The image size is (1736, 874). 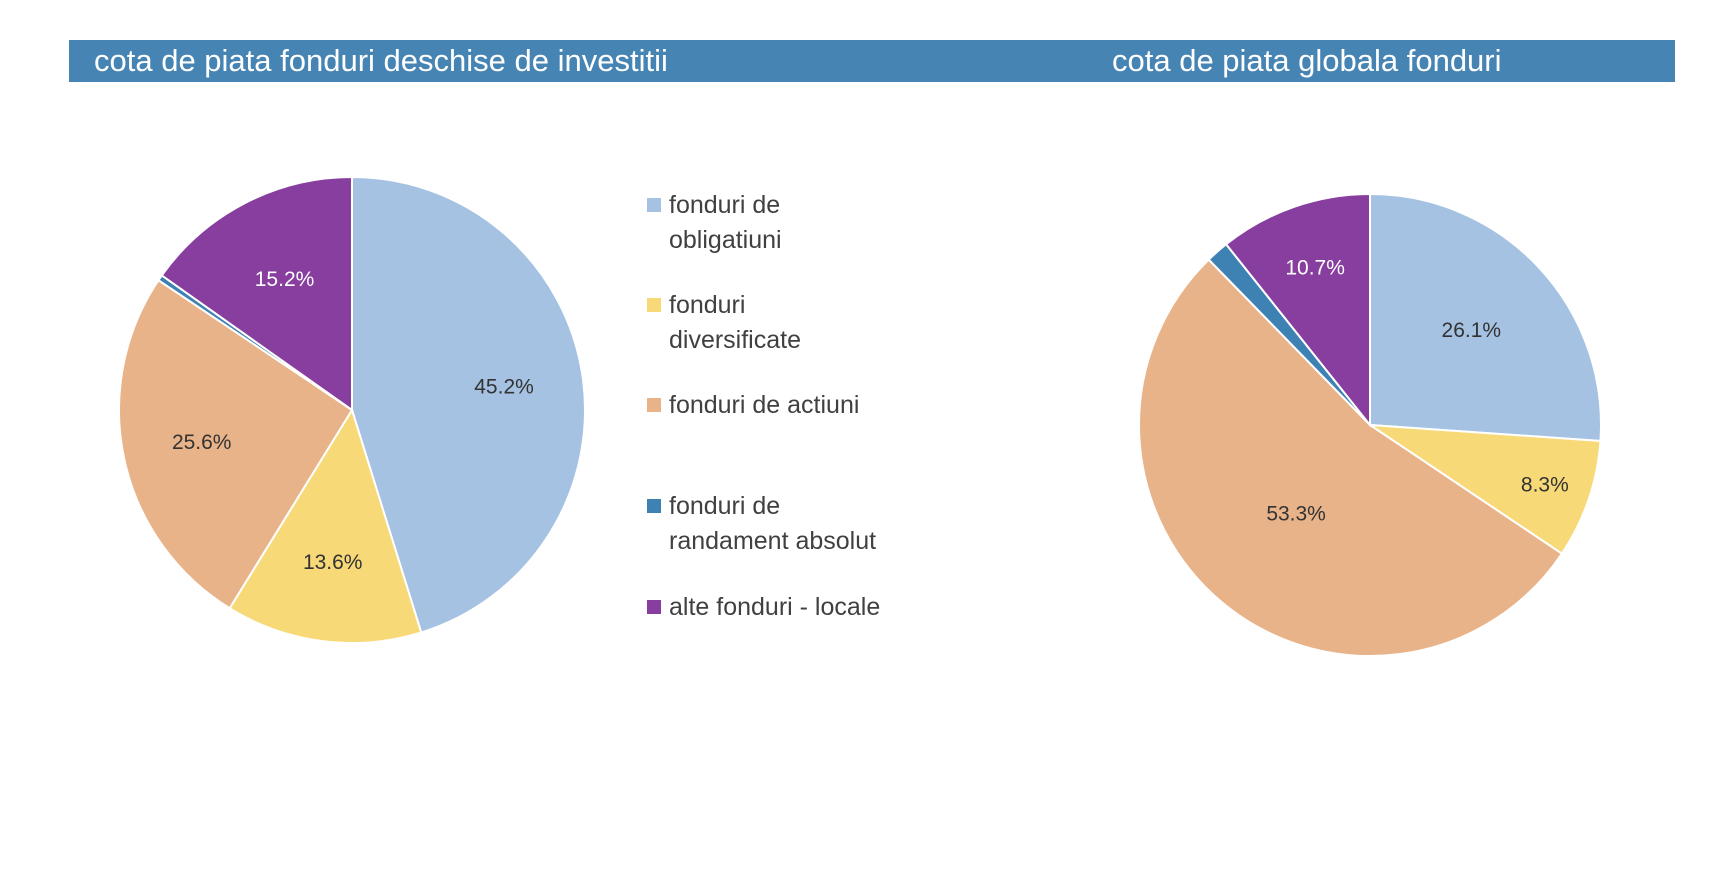 What do you see at coordinates (325, 525) in the screenshot?
I see `pie-left-slice-diversificate` at bounding box center [325, 525].